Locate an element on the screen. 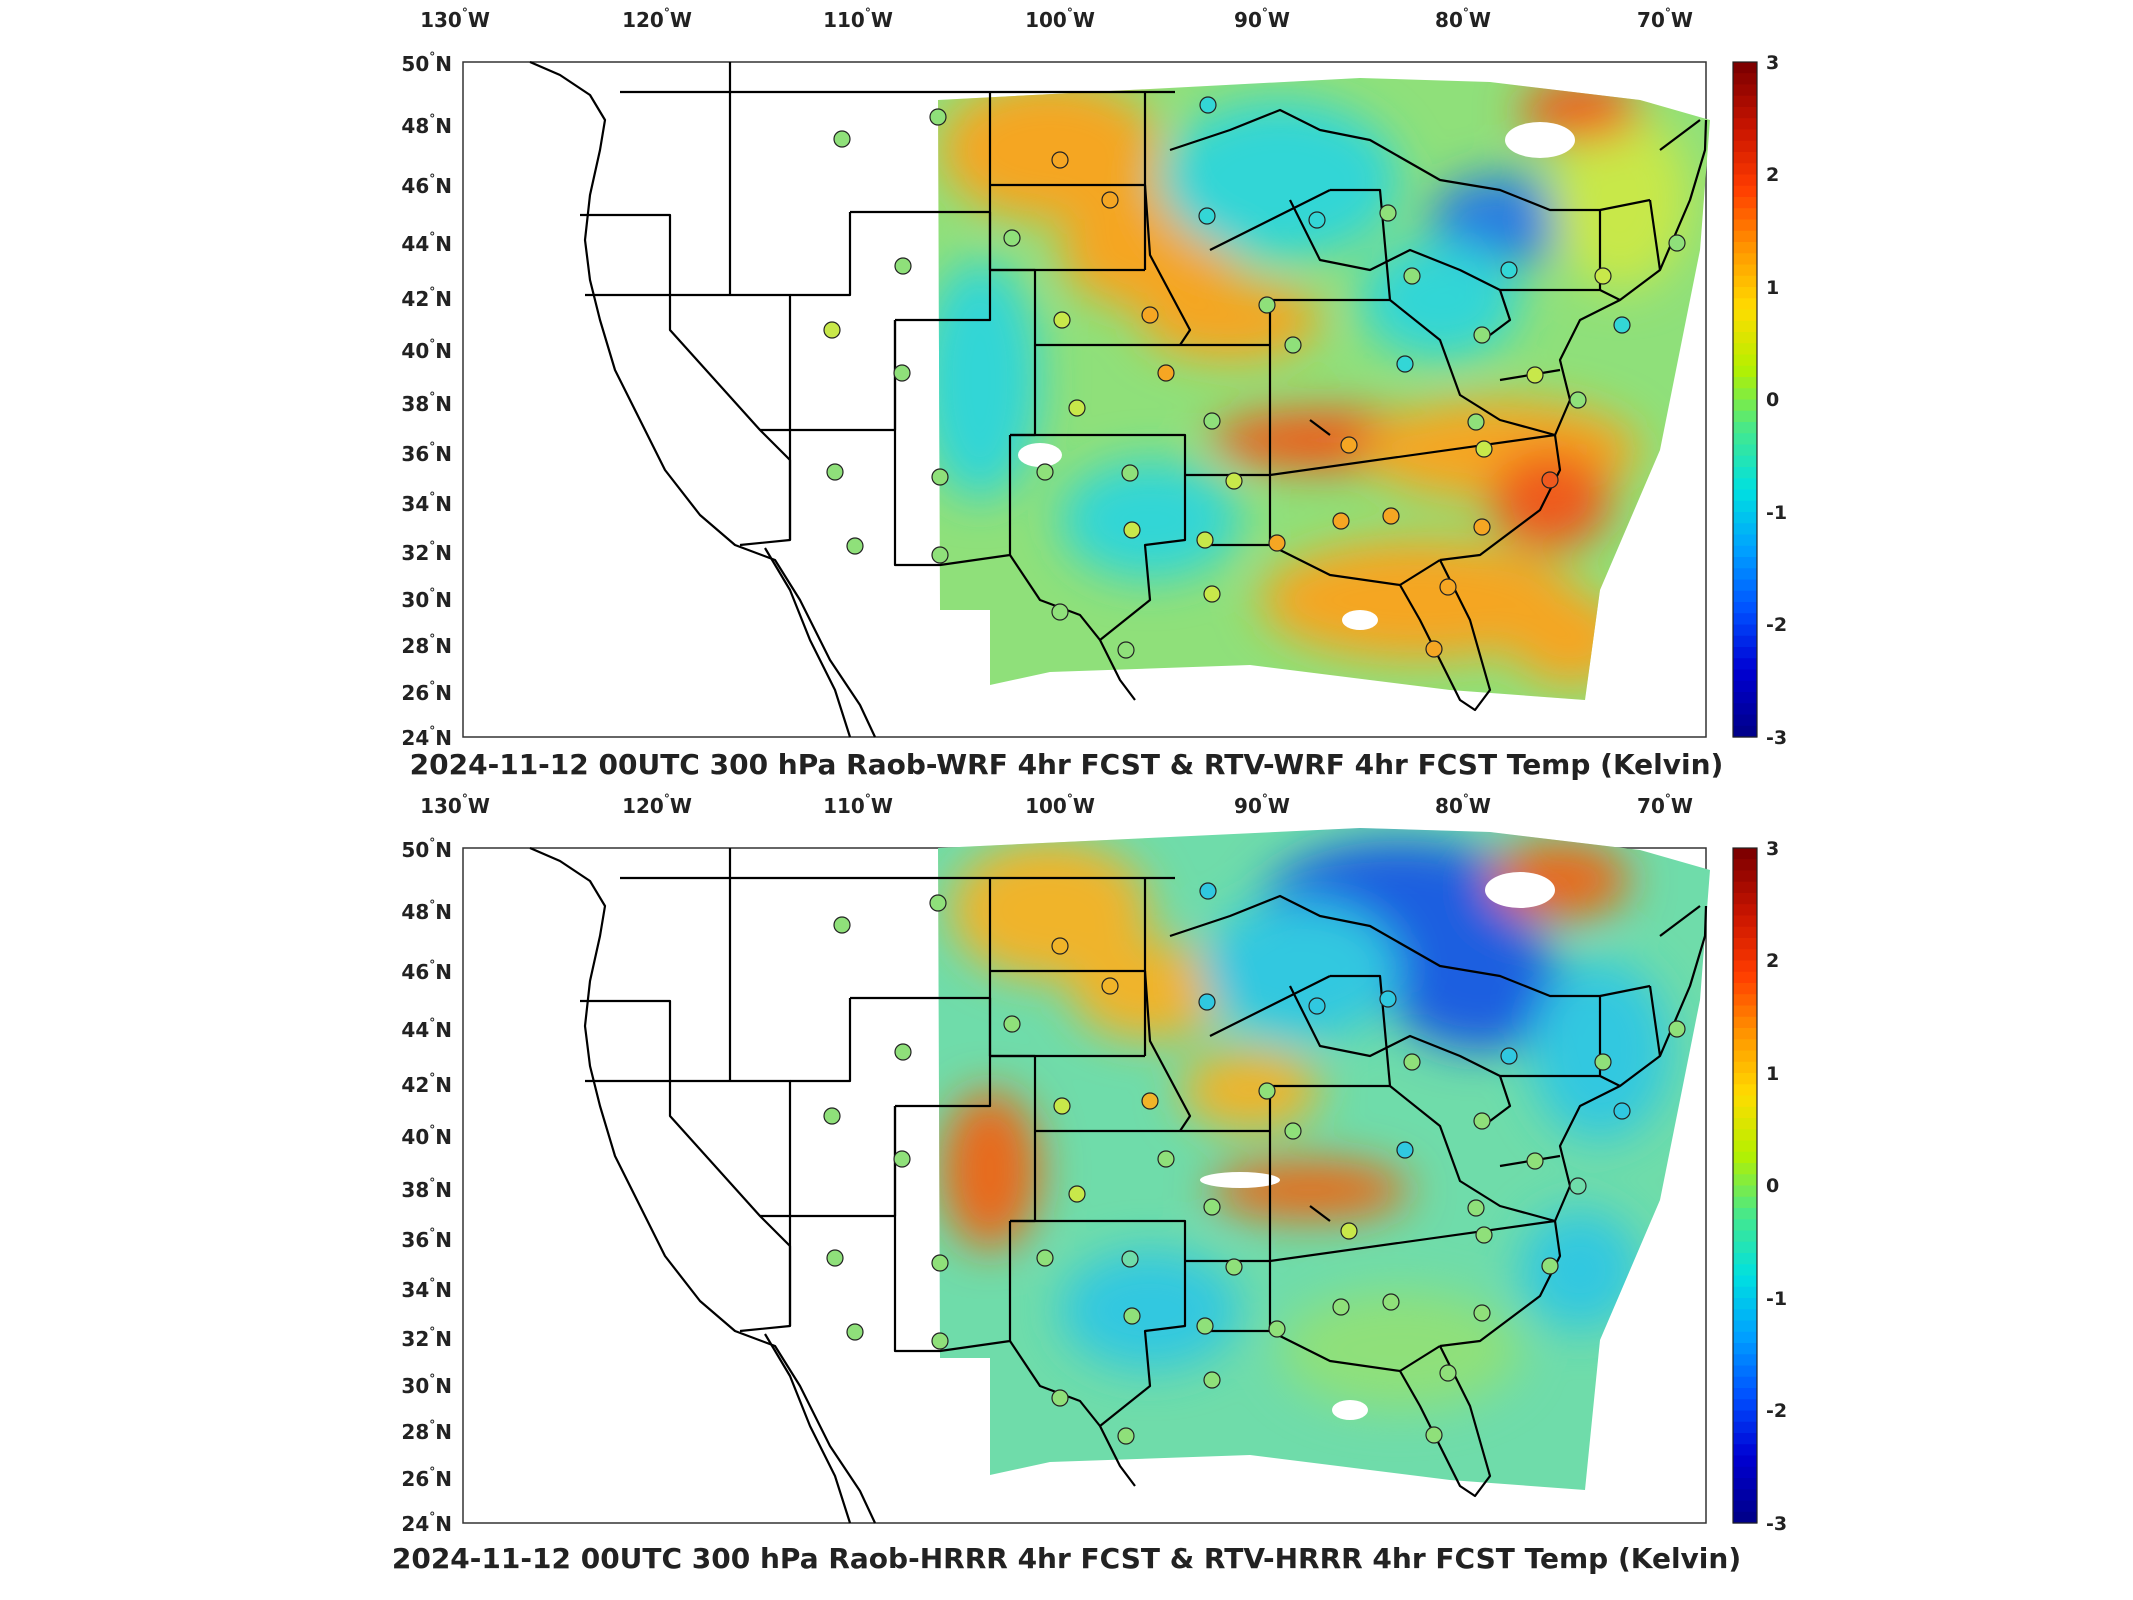 The height and width of the screenshot is (1600, 2133). station-markers is located at coordinates (1254, 377).